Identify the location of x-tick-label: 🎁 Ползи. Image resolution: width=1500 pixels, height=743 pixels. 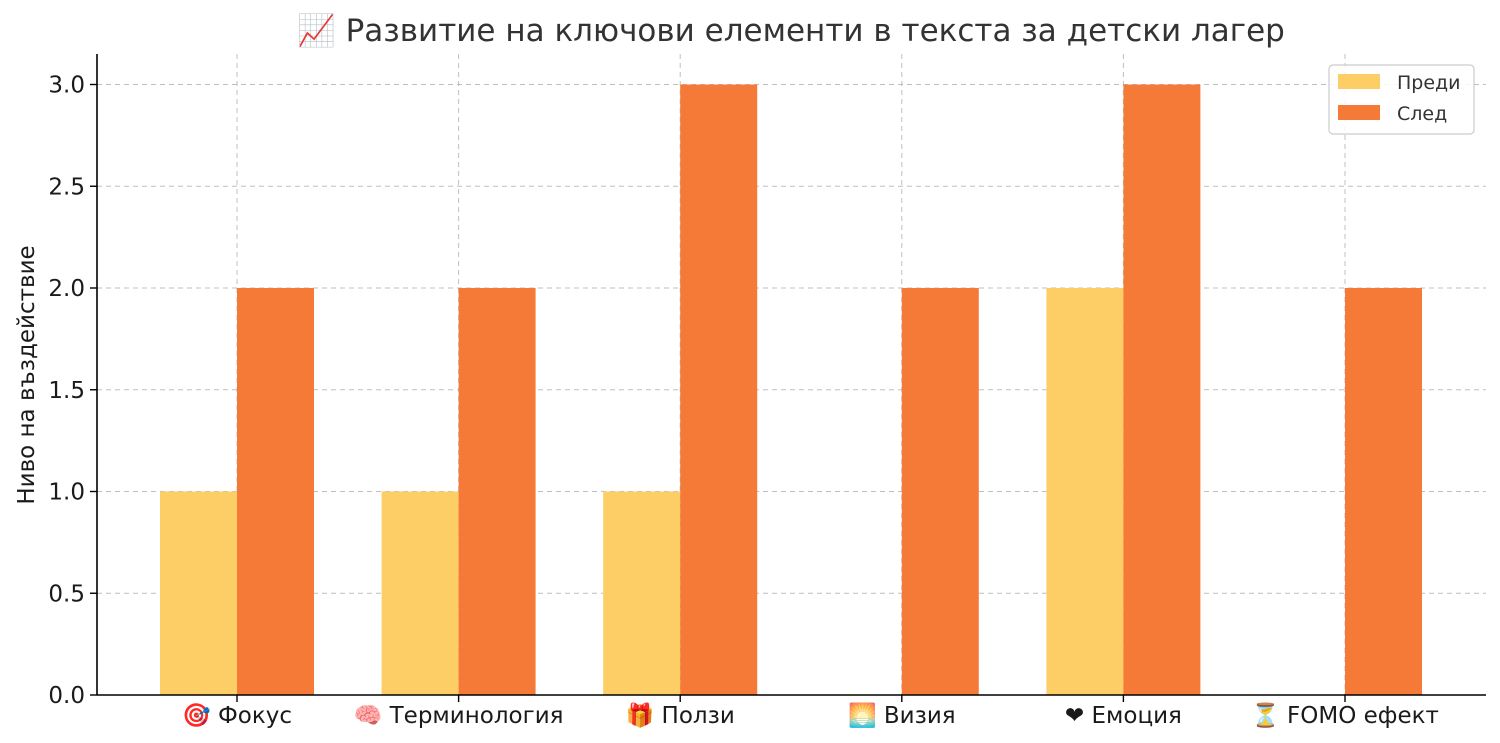
(680, 715).